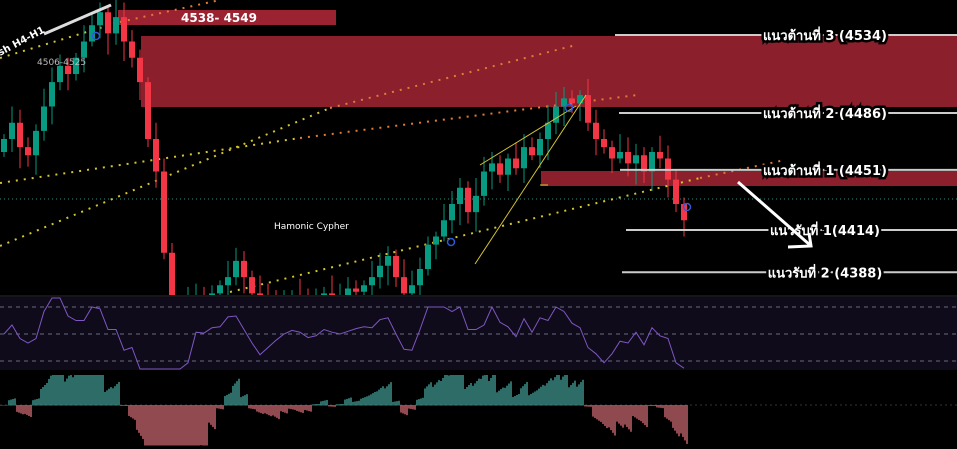 The width and height of the screenshot is (957, 449). What do you see at coordinates (61, 63) in the screenshot?
I see `annotation-4506-4525: 4506-4525` at bounding box center [61, 63].